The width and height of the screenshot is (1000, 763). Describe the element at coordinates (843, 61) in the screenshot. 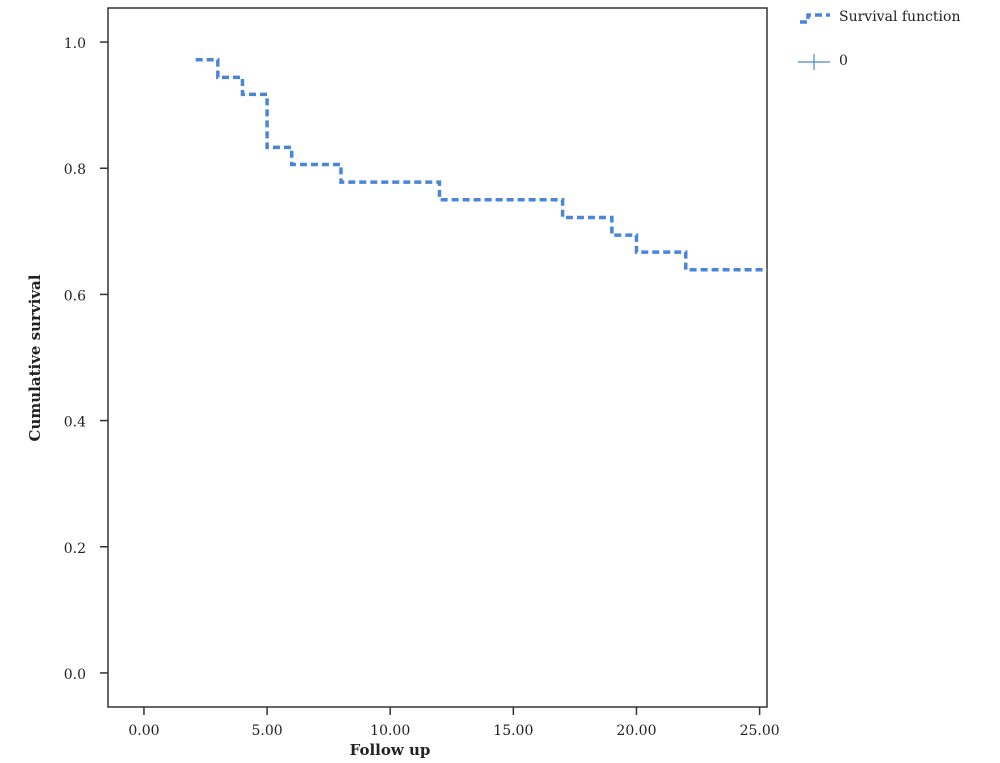

I see `censor-legend-label: 0` at that location.